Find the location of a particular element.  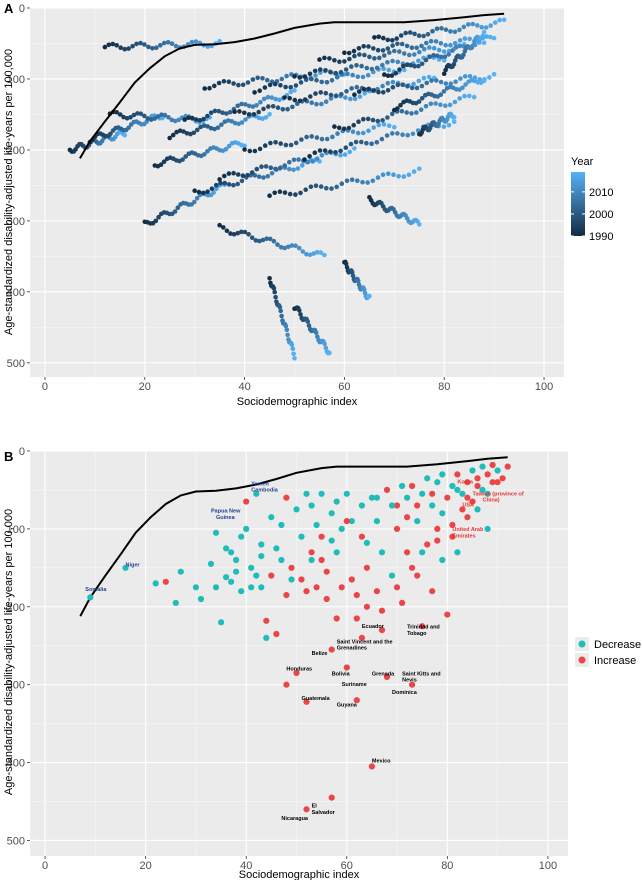

country-label: Korea is located at coordinates (465, 483).